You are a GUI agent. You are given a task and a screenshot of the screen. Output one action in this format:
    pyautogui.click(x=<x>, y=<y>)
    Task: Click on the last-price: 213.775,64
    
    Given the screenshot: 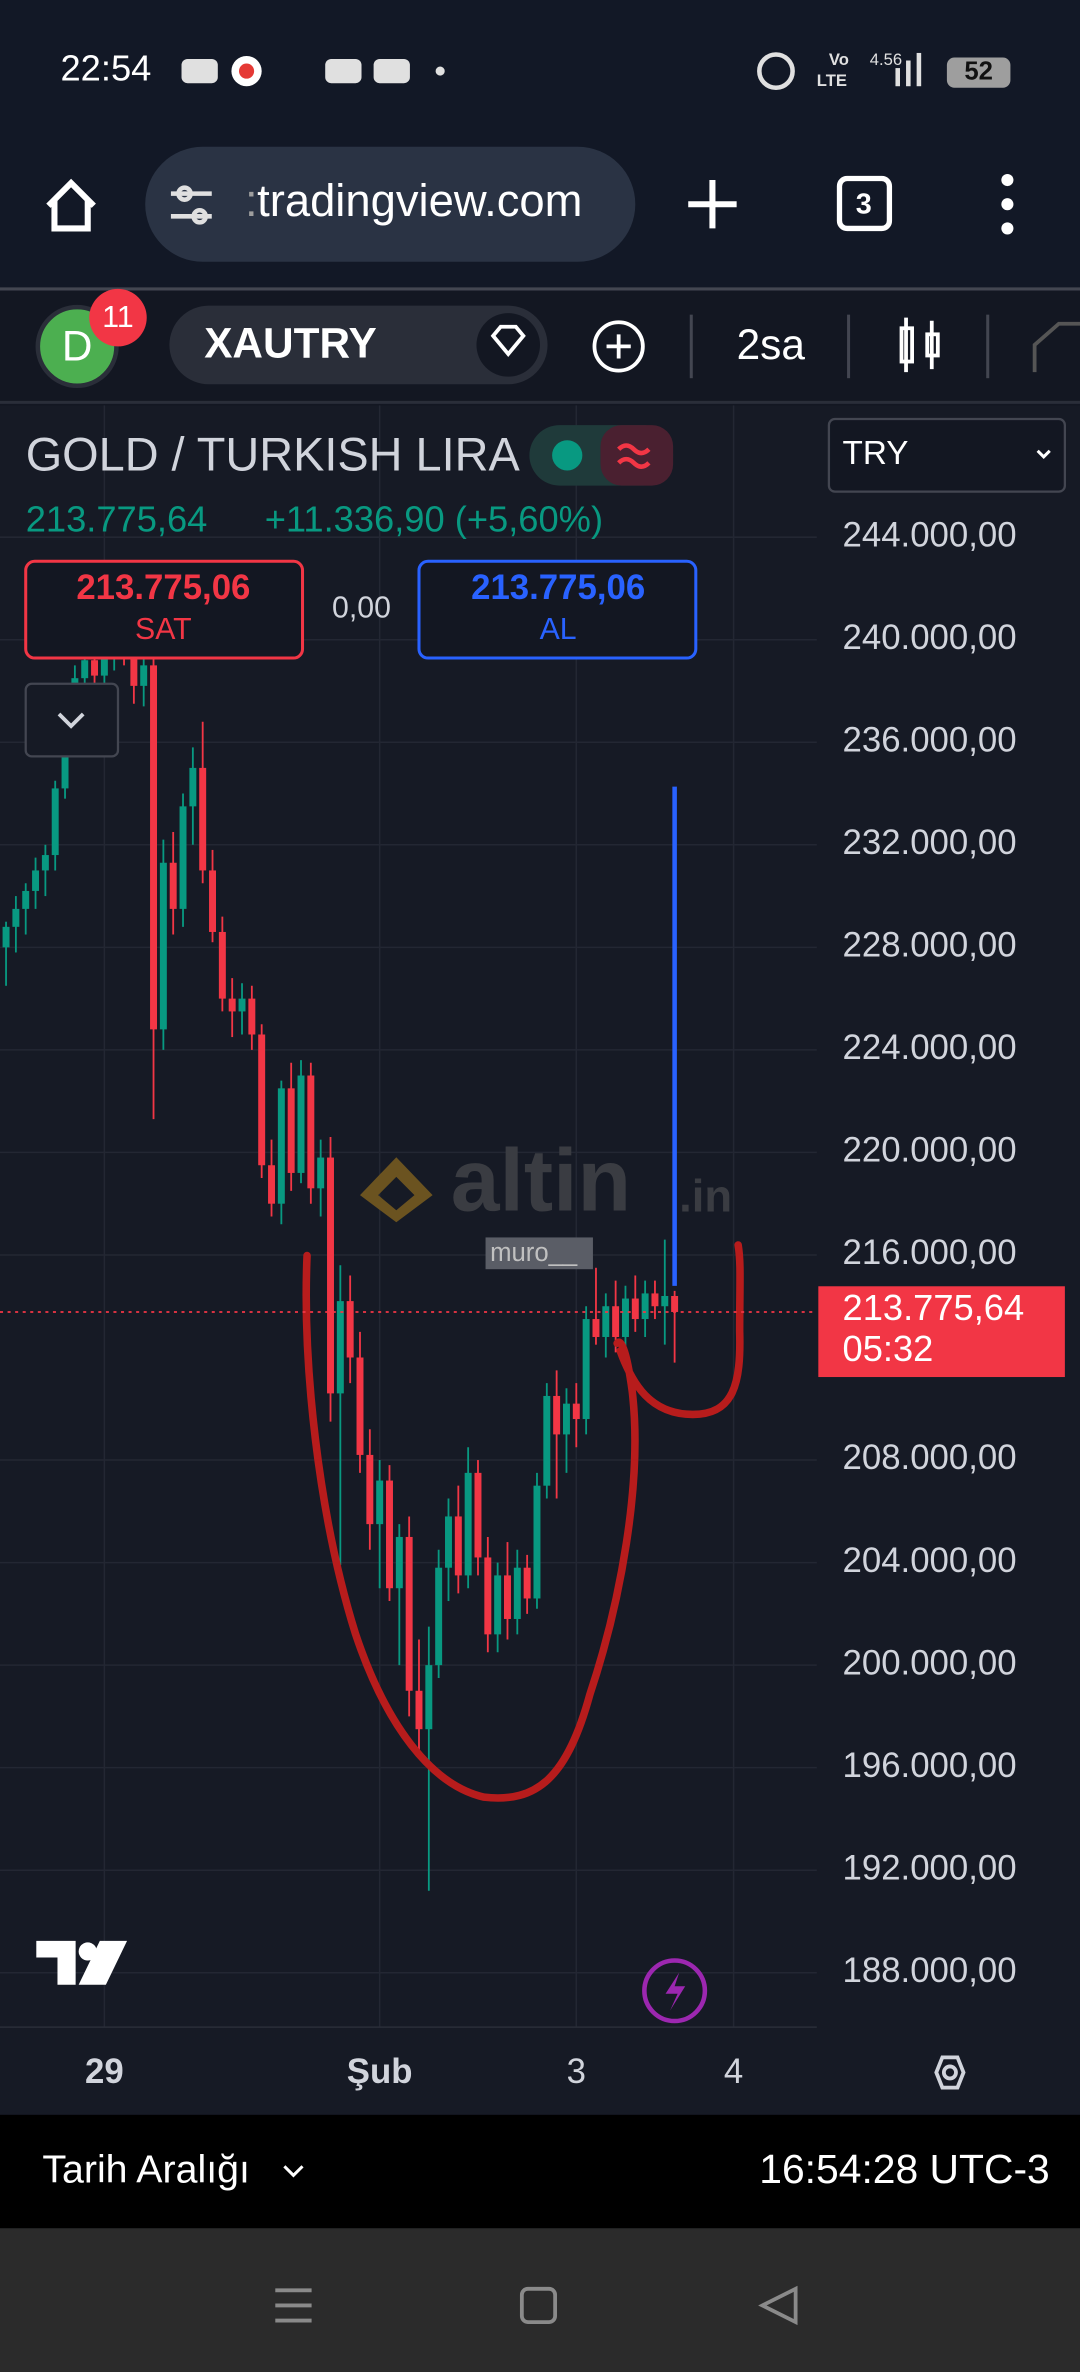 What is the action you would take?
    pyautogui.click(x=117, y=518)
    